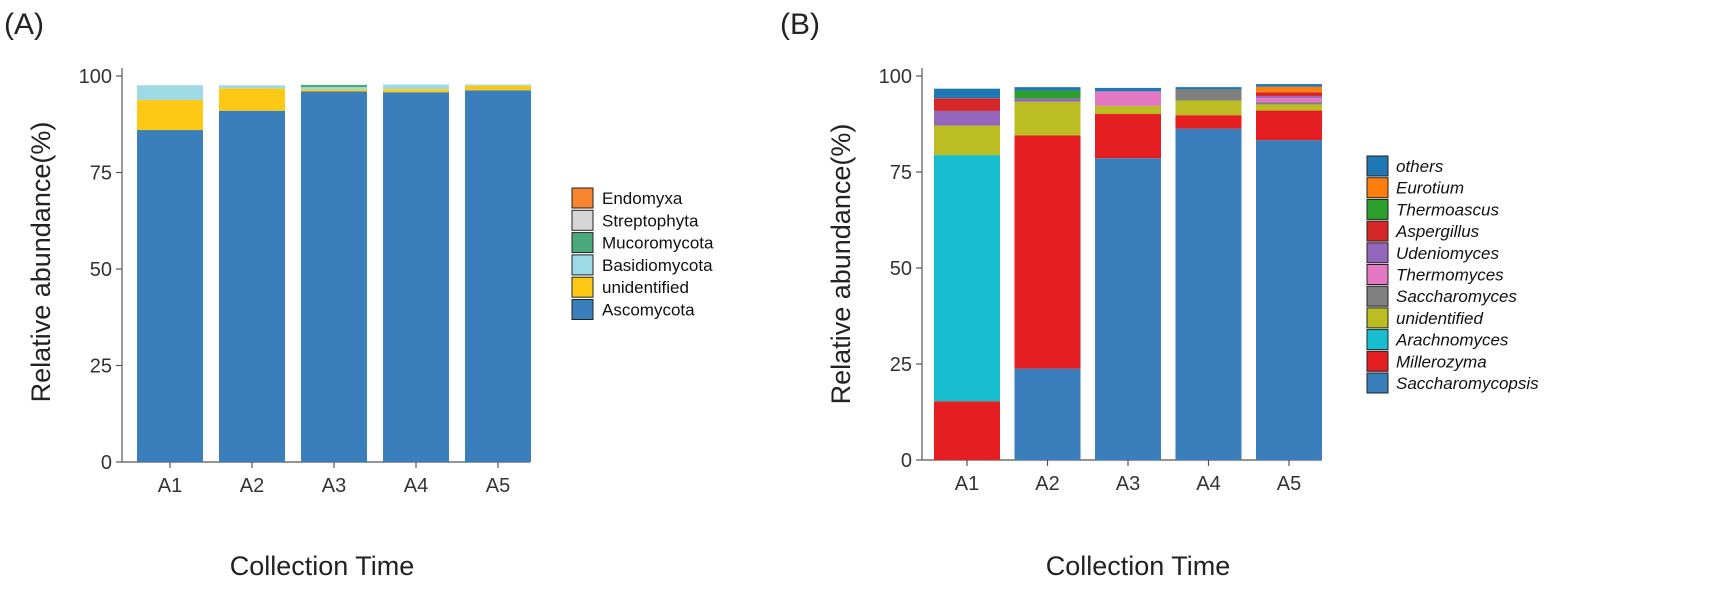 Image resolution: width=1713 pixels, height=593 pixels. I want to click on bar-segment-a1-basidiomycota, so click(170, 92).